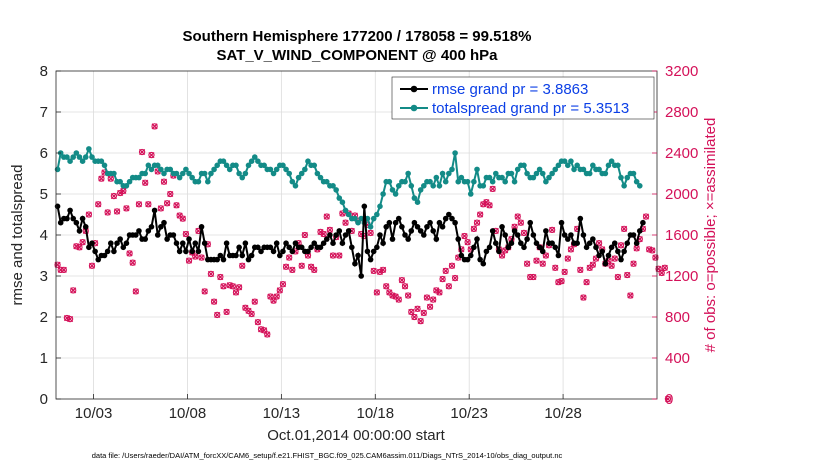 The height and width of the screenshot is (470, 830). What do you see at coordinates (350, 241) in the screenshot?
I see `rmse-line` at bounding box center [350, 241].